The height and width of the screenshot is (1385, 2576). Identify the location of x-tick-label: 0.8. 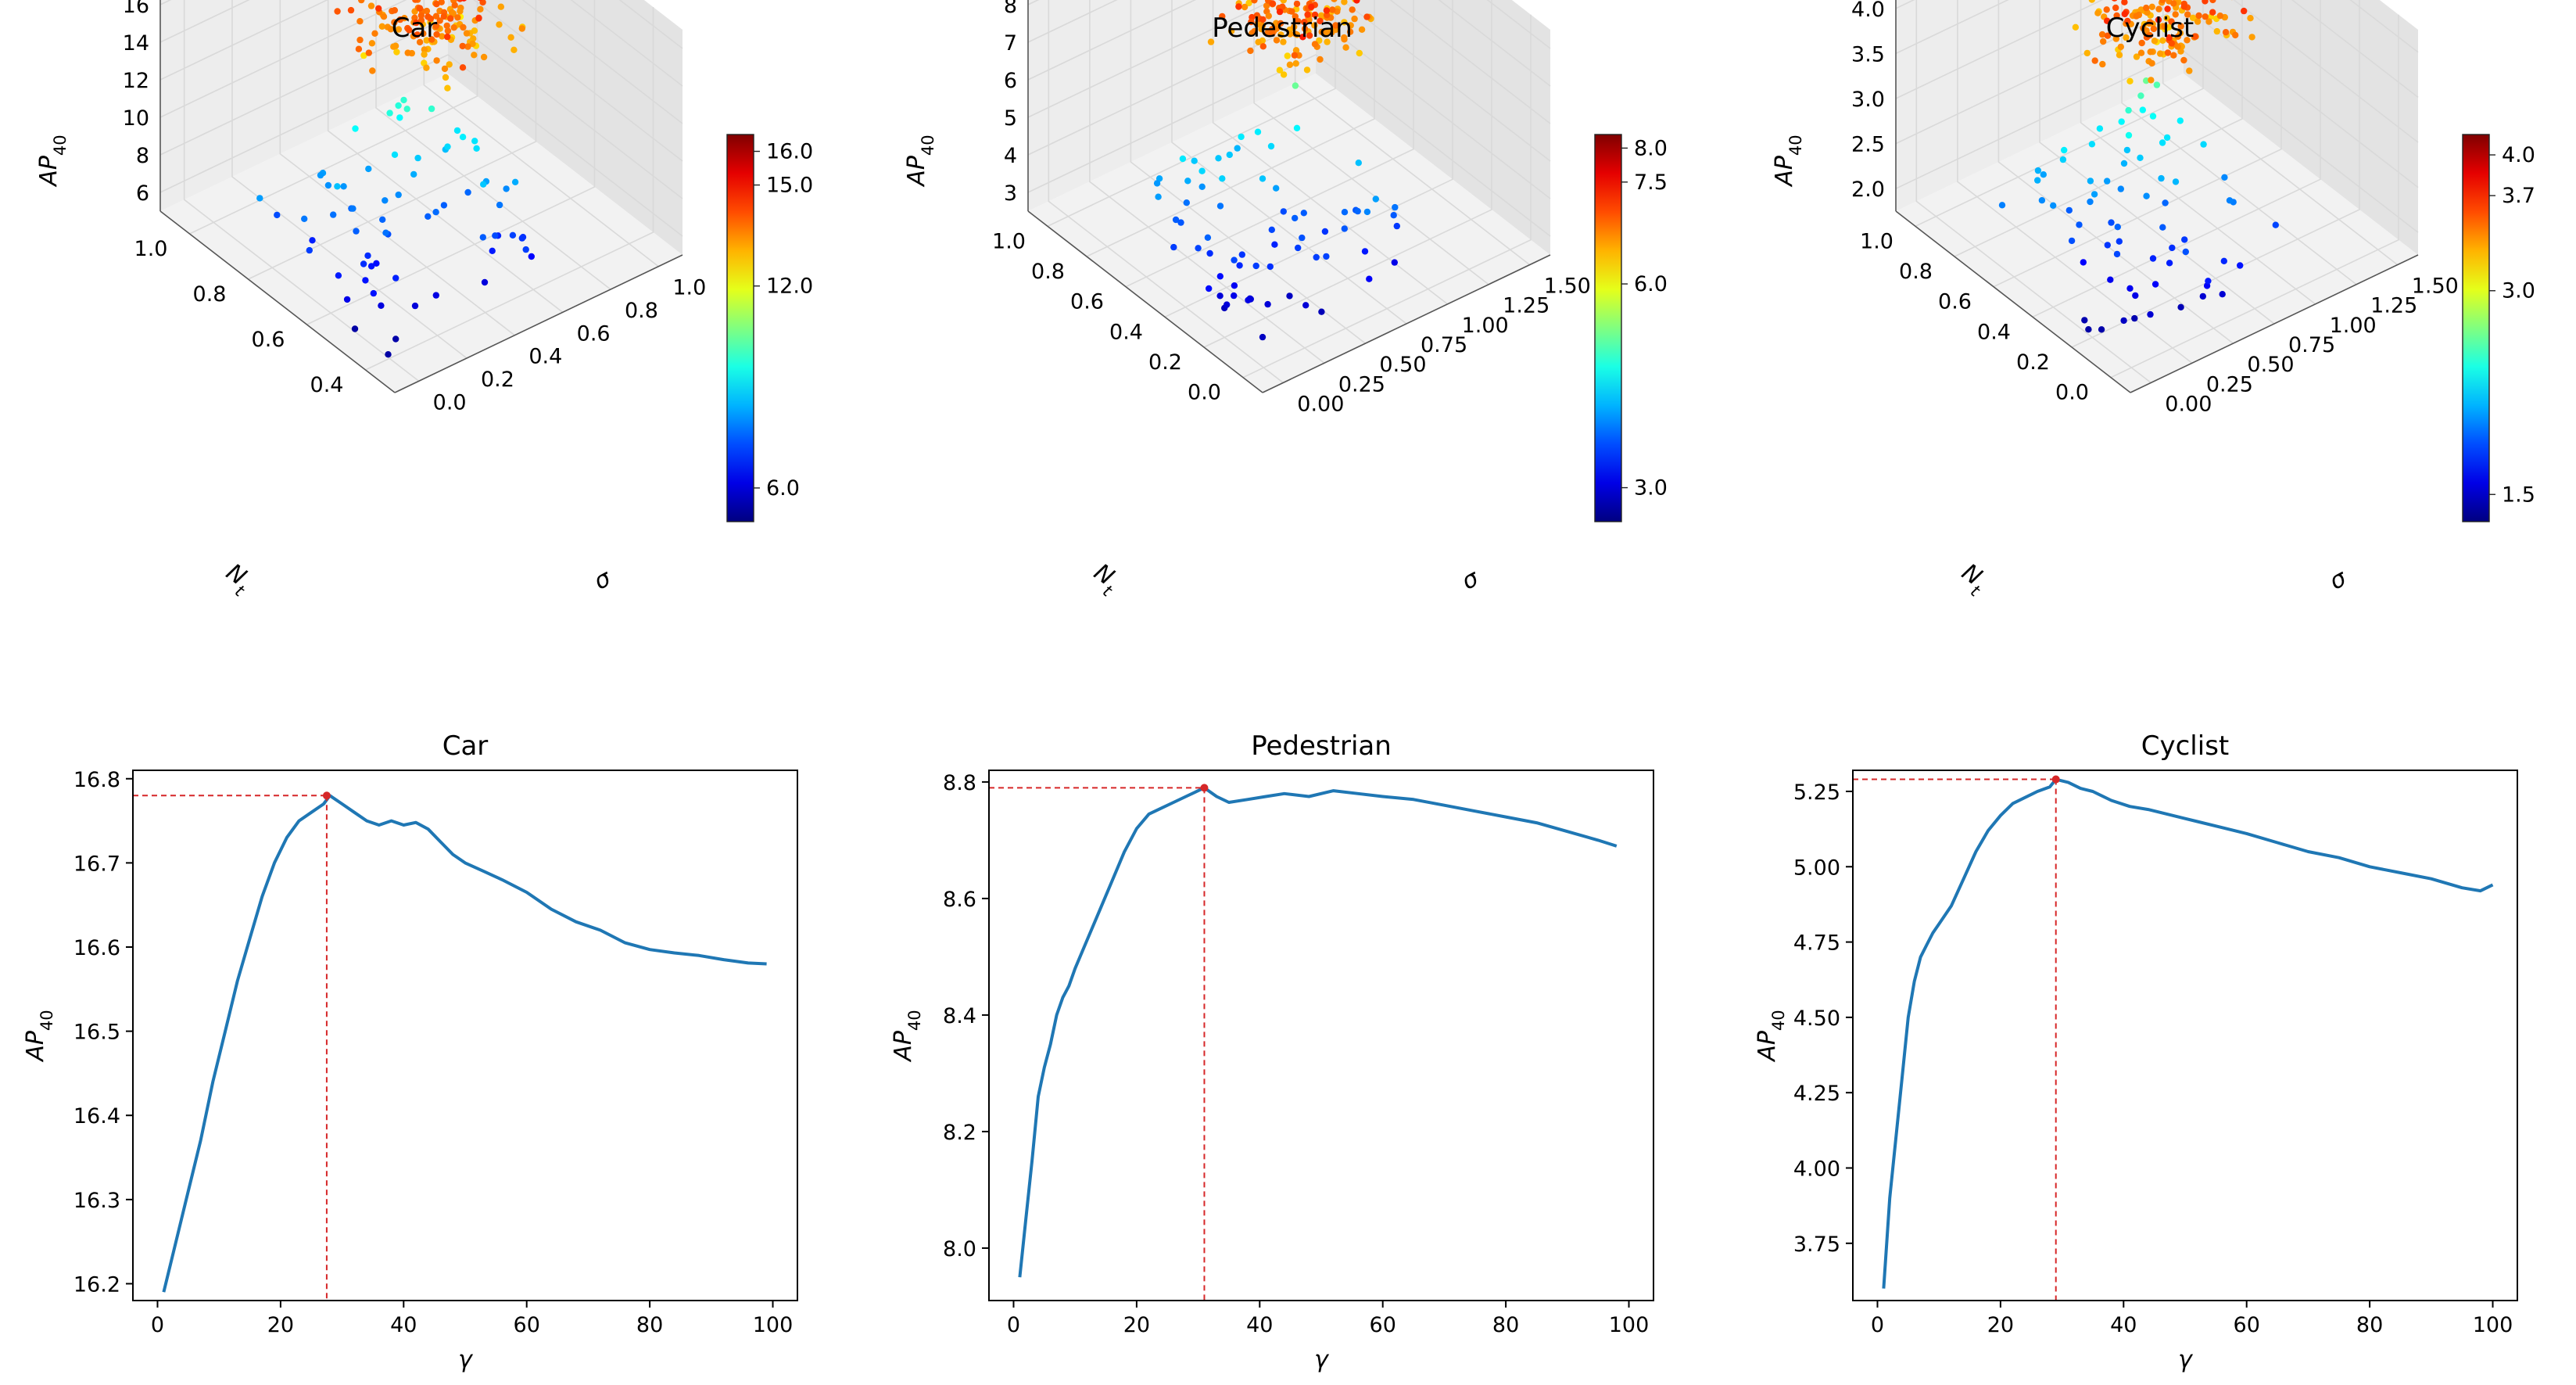
(210, 295).